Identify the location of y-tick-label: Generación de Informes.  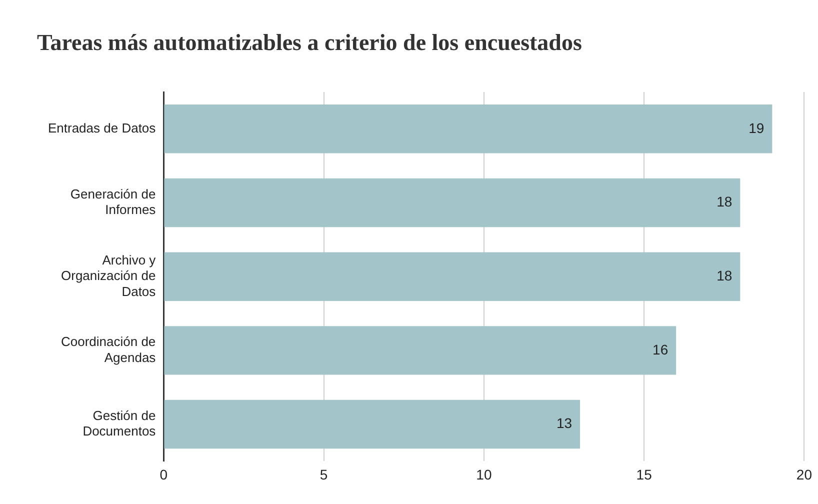
(113, 202).